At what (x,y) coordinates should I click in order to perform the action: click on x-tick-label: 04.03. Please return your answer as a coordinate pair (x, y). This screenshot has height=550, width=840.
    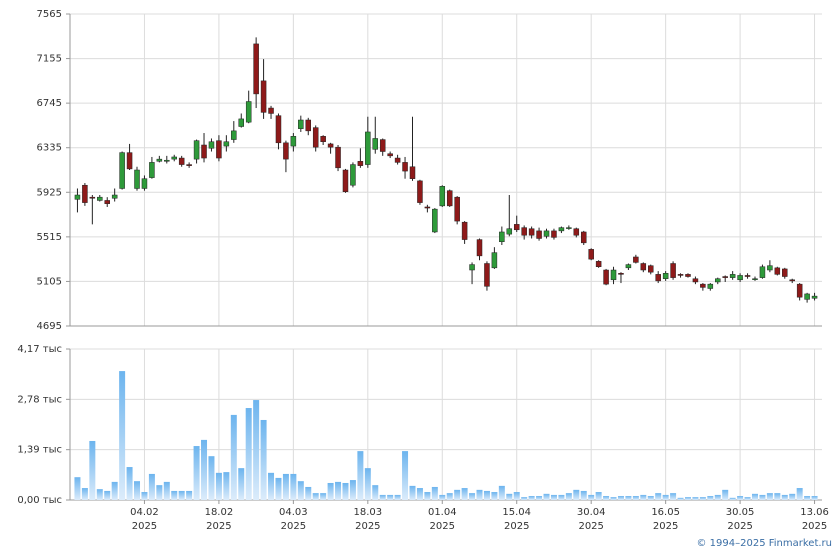
    Looking at the image, I should click on (293, 512).